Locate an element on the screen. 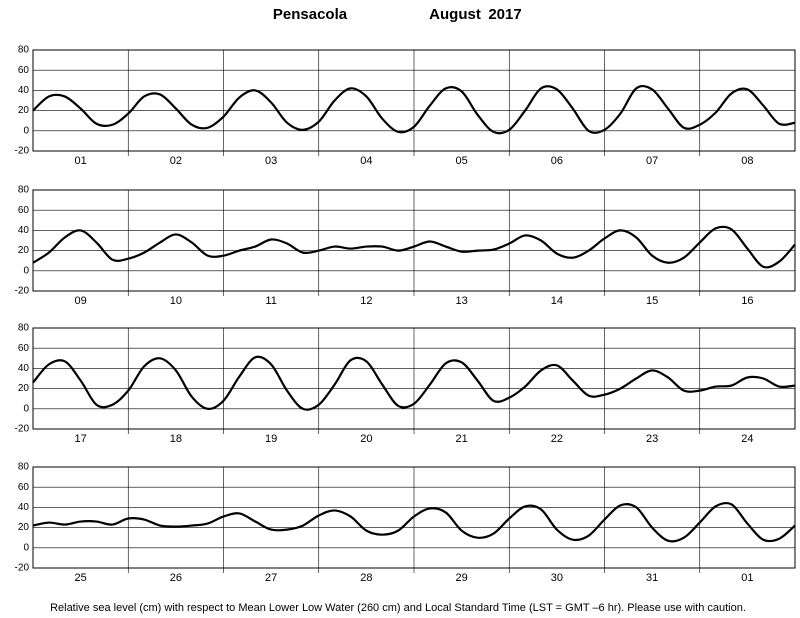 The height and width of the screenshot is (618, 800). day-label: 02 is located at coordinates (176, 161).